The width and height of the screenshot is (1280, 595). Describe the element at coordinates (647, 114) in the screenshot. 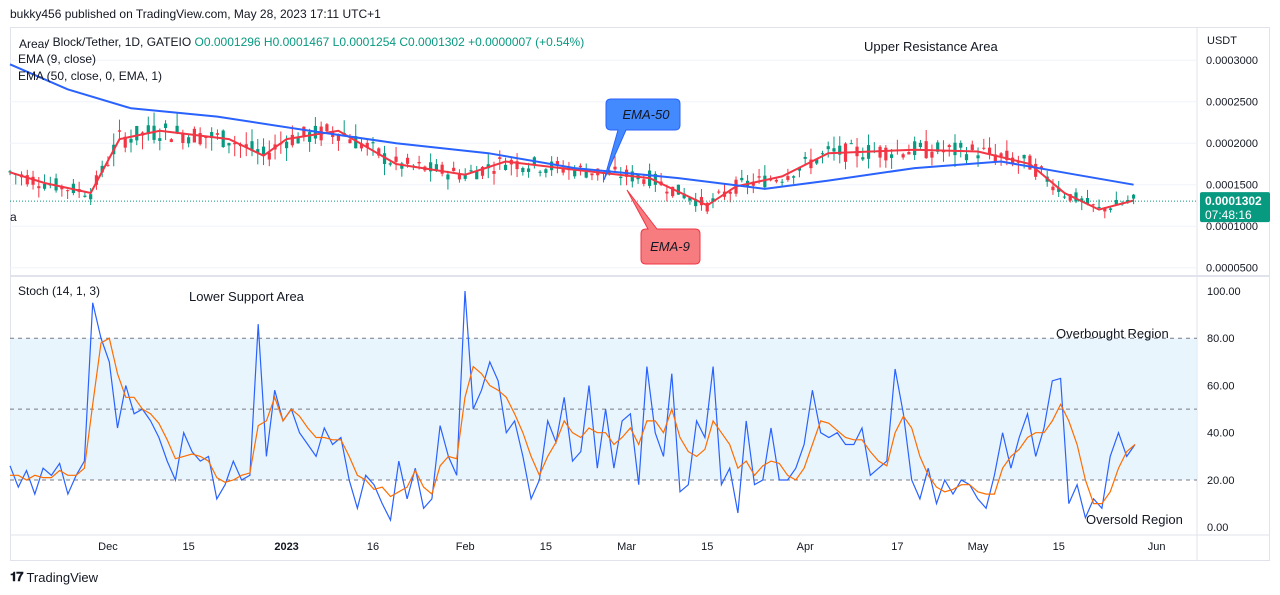

I see `ema50-callout-label: EMA-50` at that location.